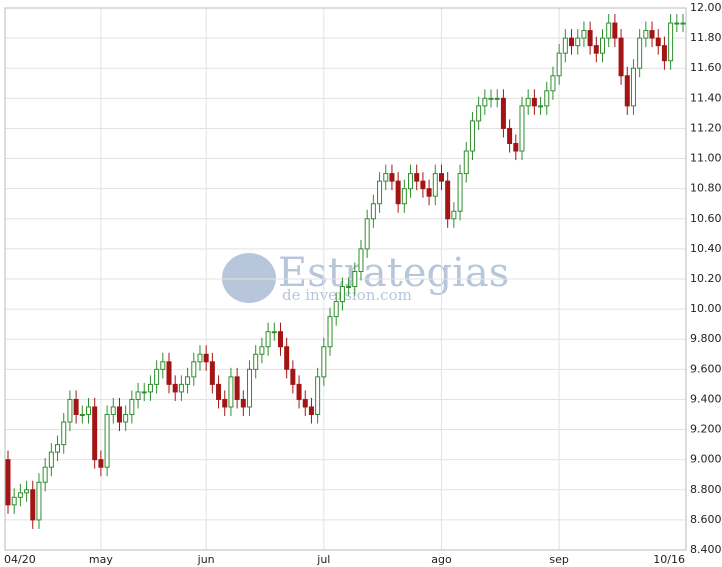 This screenshot has width=722, height=567. I want to click on y-tick-label: 11.600, so click(706, 67).